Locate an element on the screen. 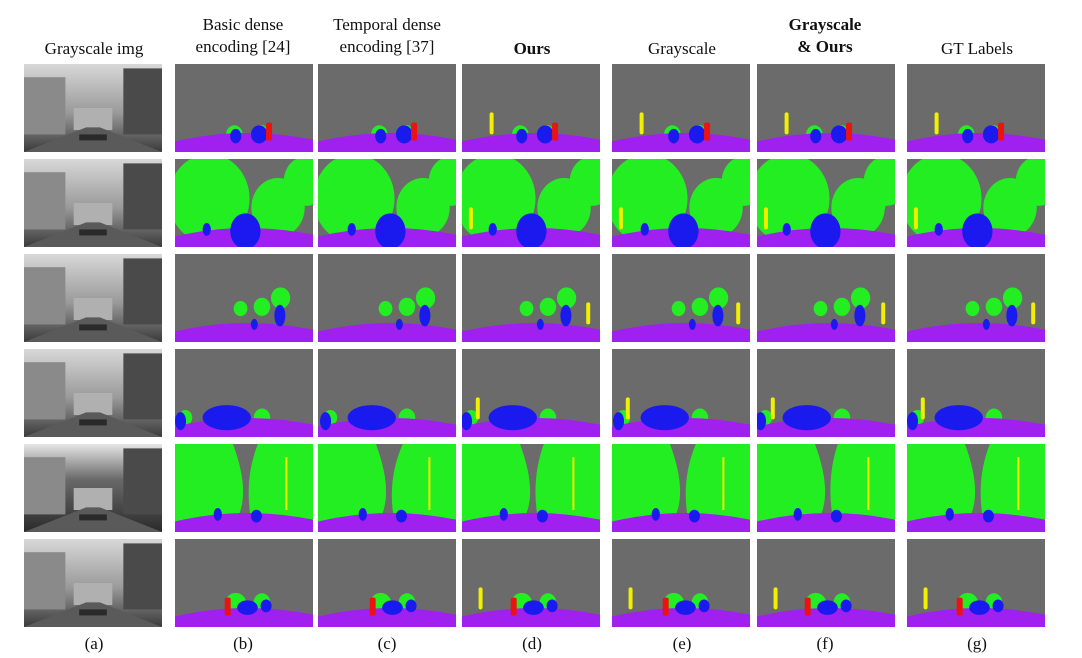  header-grayscale-img: Grayscale img is located at coordinates (94, 48).